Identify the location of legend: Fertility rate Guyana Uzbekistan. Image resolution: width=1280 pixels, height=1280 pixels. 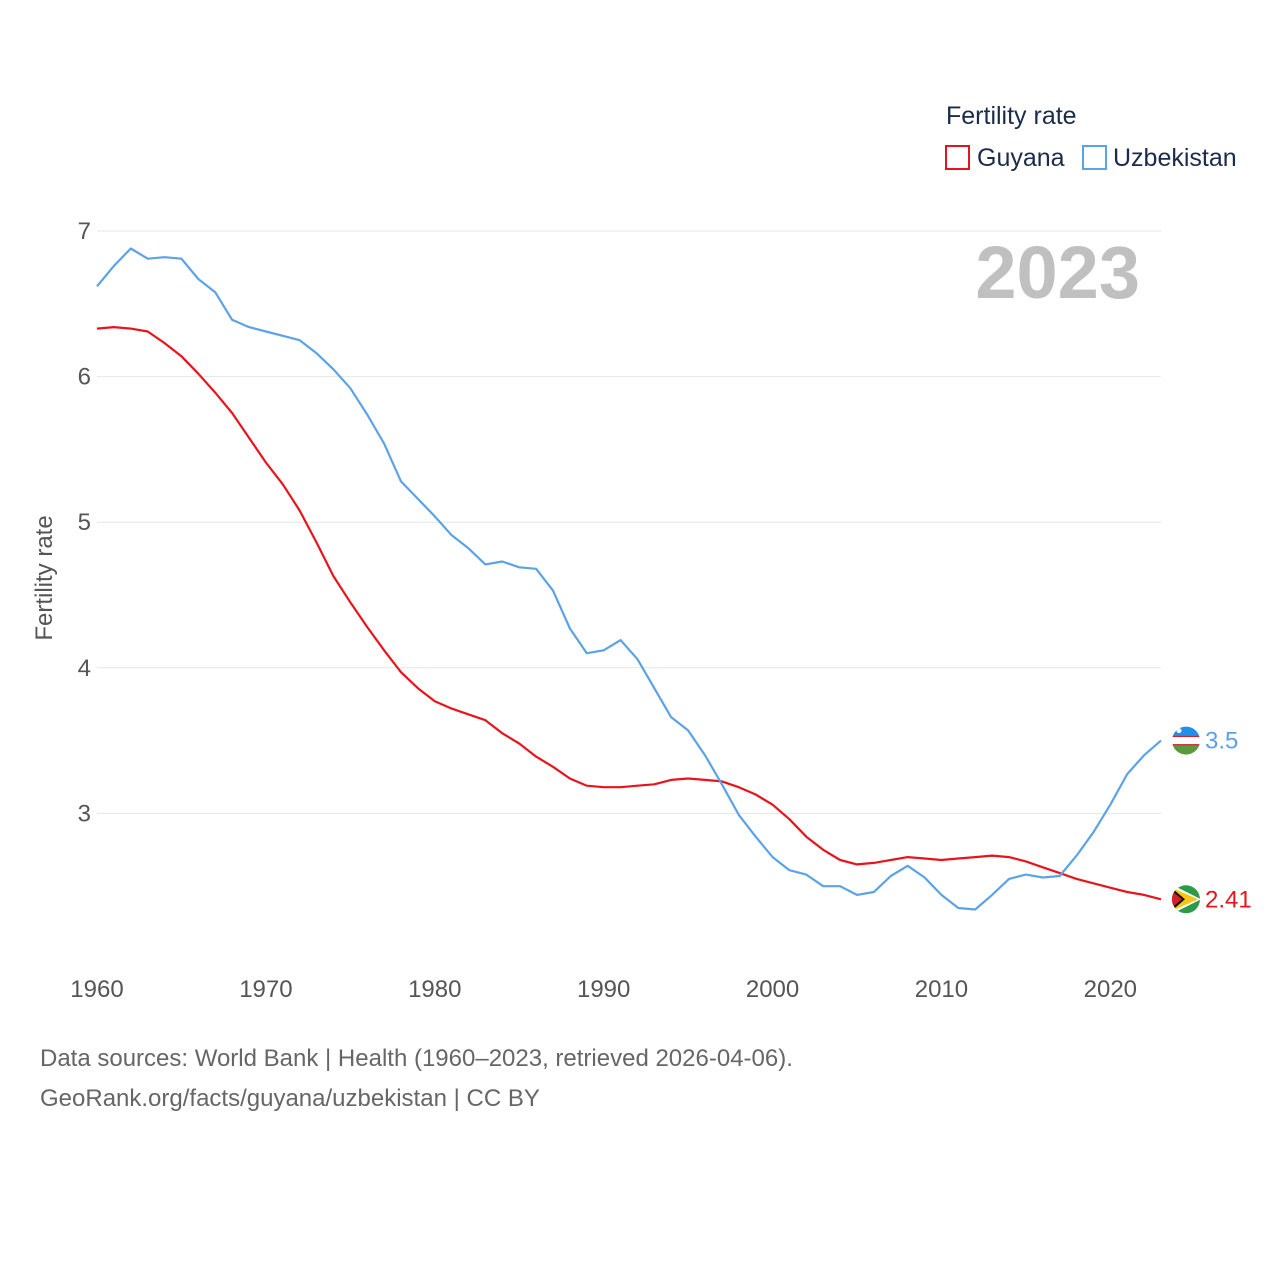
(1091, 137).